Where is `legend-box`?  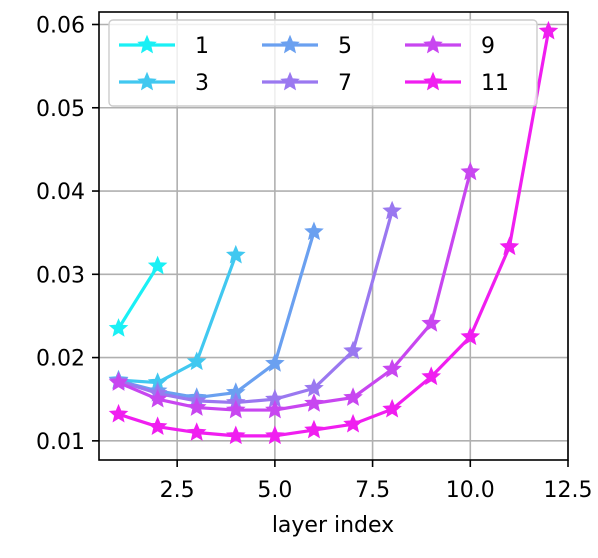 legend-box is located at coordinates (323, 63).